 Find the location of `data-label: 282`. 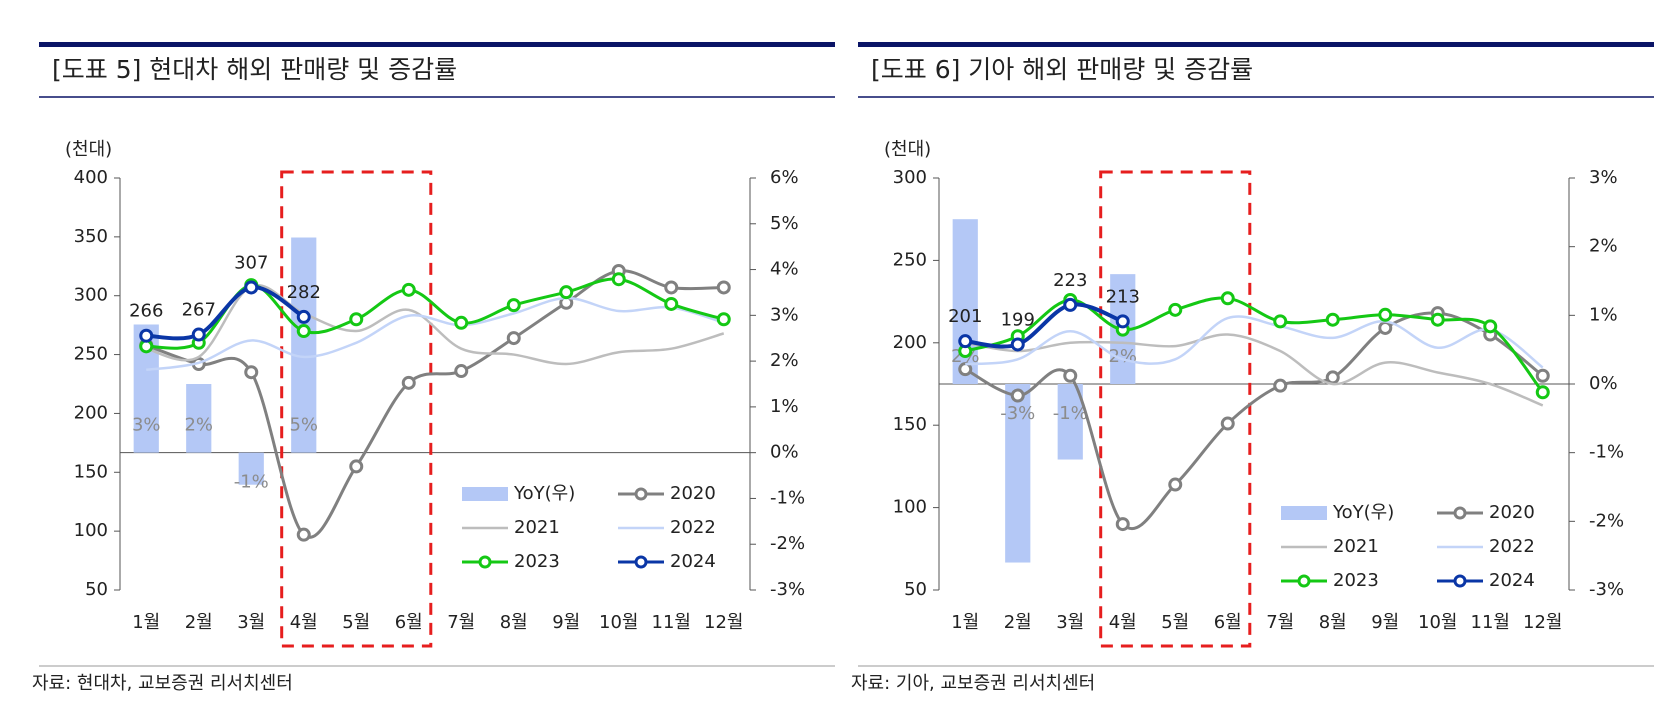

data-label: 282 is located at coordinates (304, 292).